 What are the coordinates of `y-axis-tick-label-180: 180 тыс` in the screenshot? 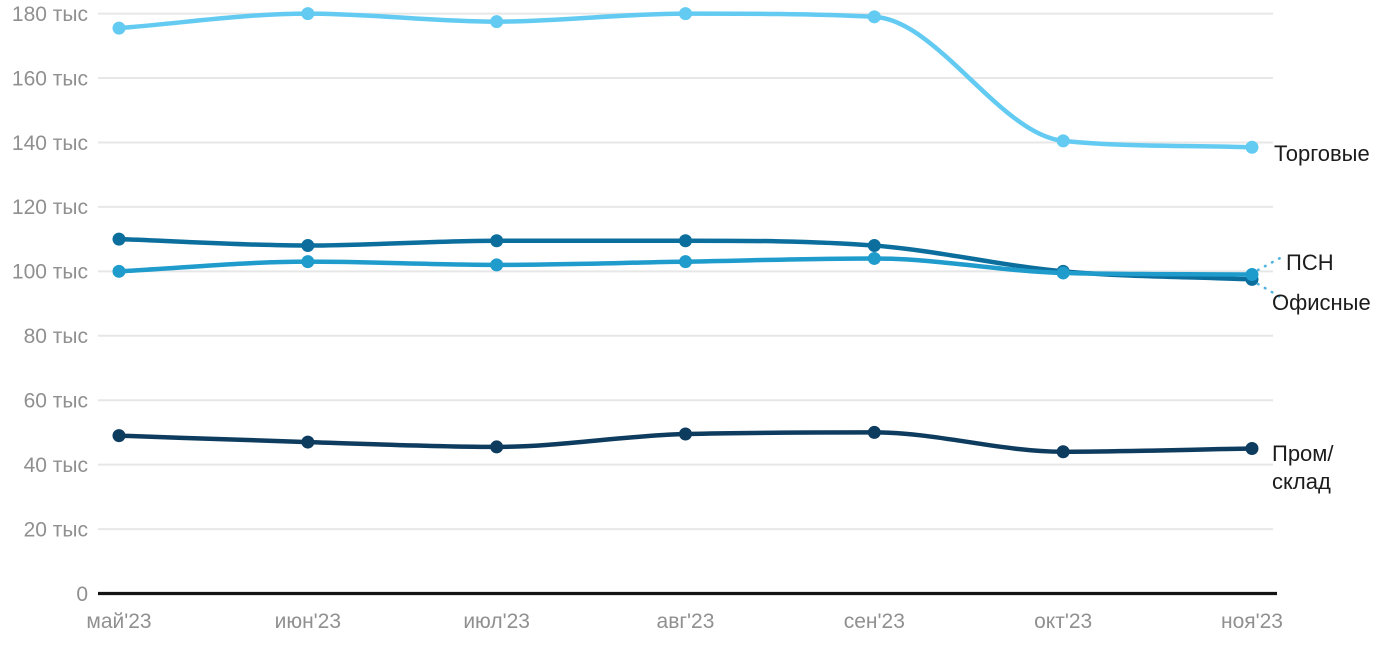 It's located at (50, 14).